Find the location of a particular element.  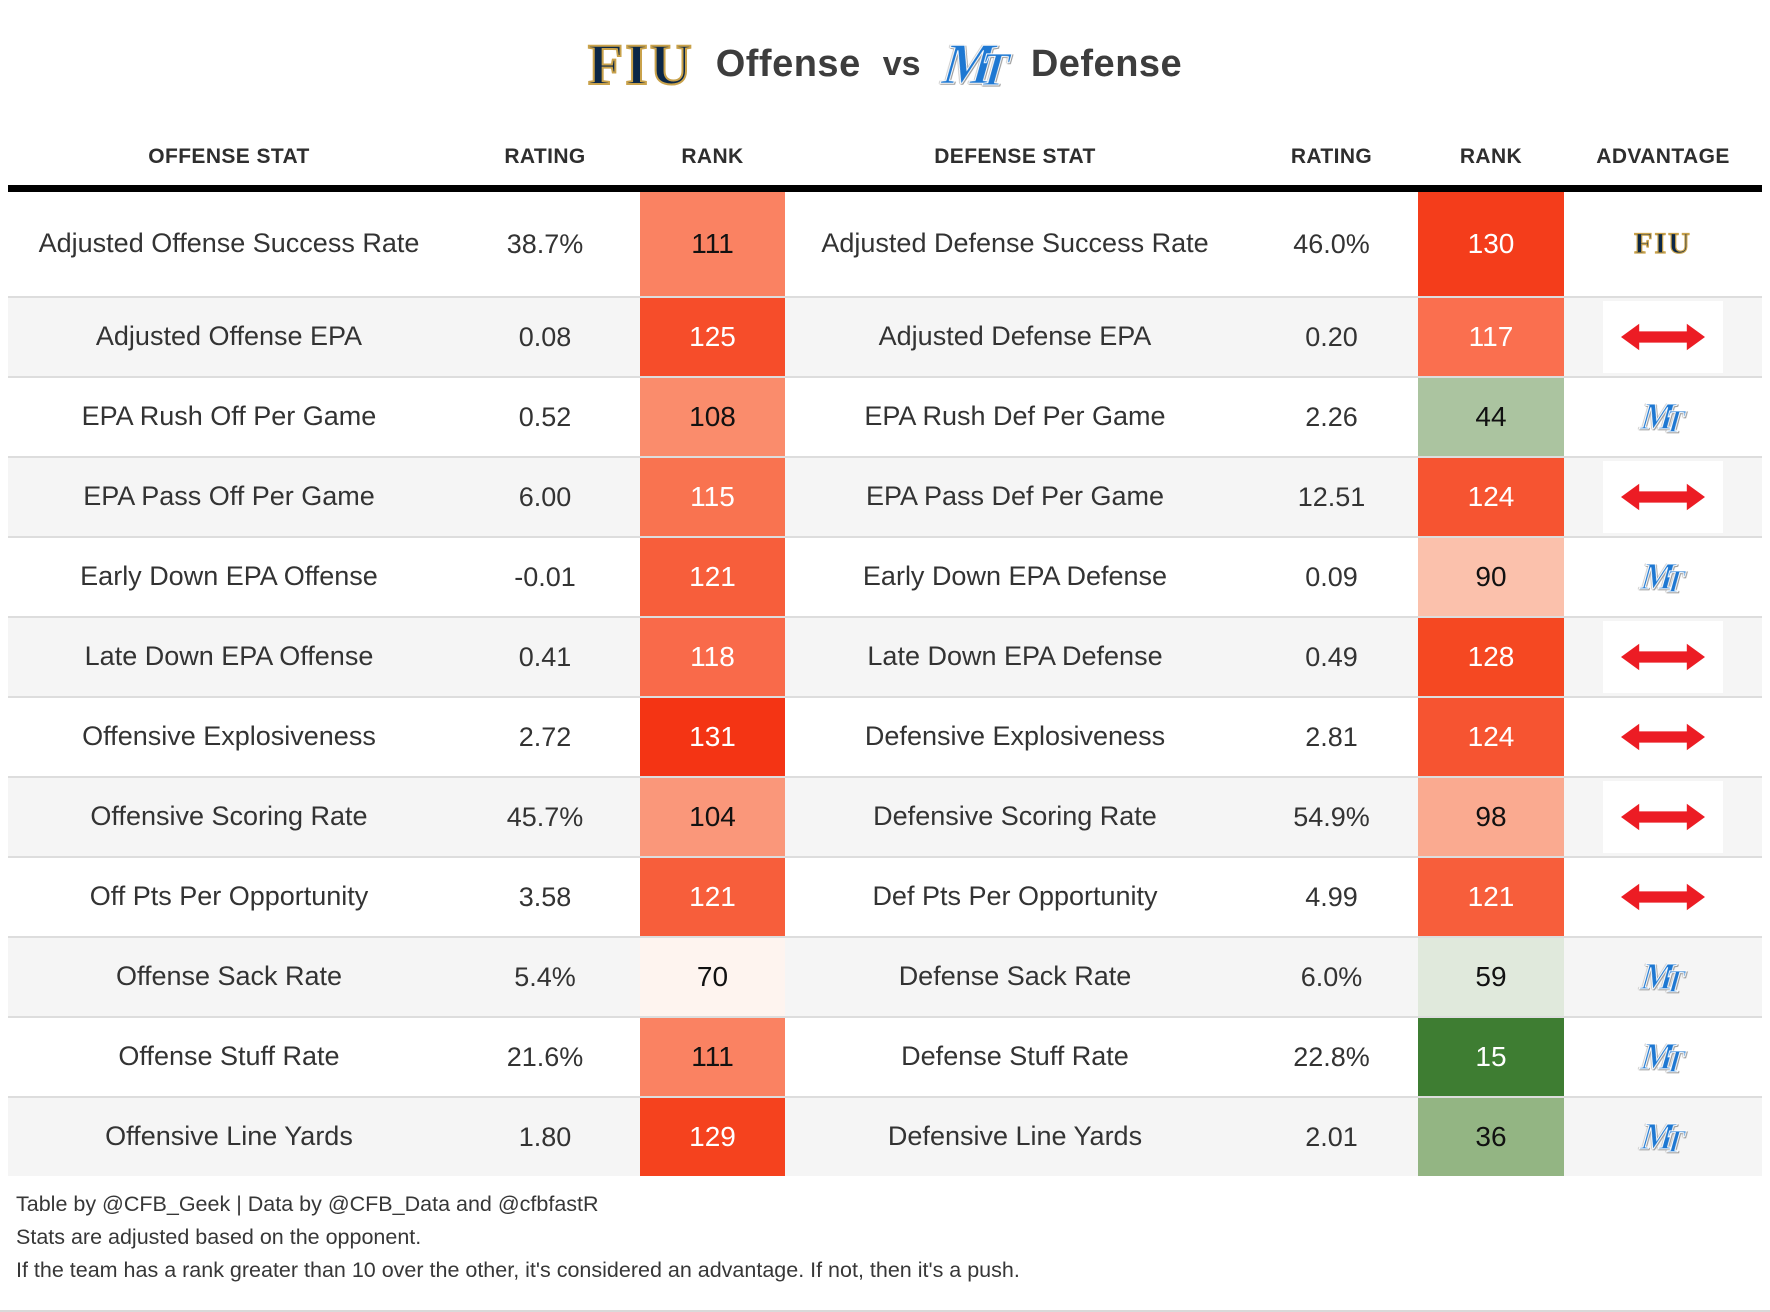

offense-stat-label: Adjusted Offense EPA is located at coordinates (229, 336).